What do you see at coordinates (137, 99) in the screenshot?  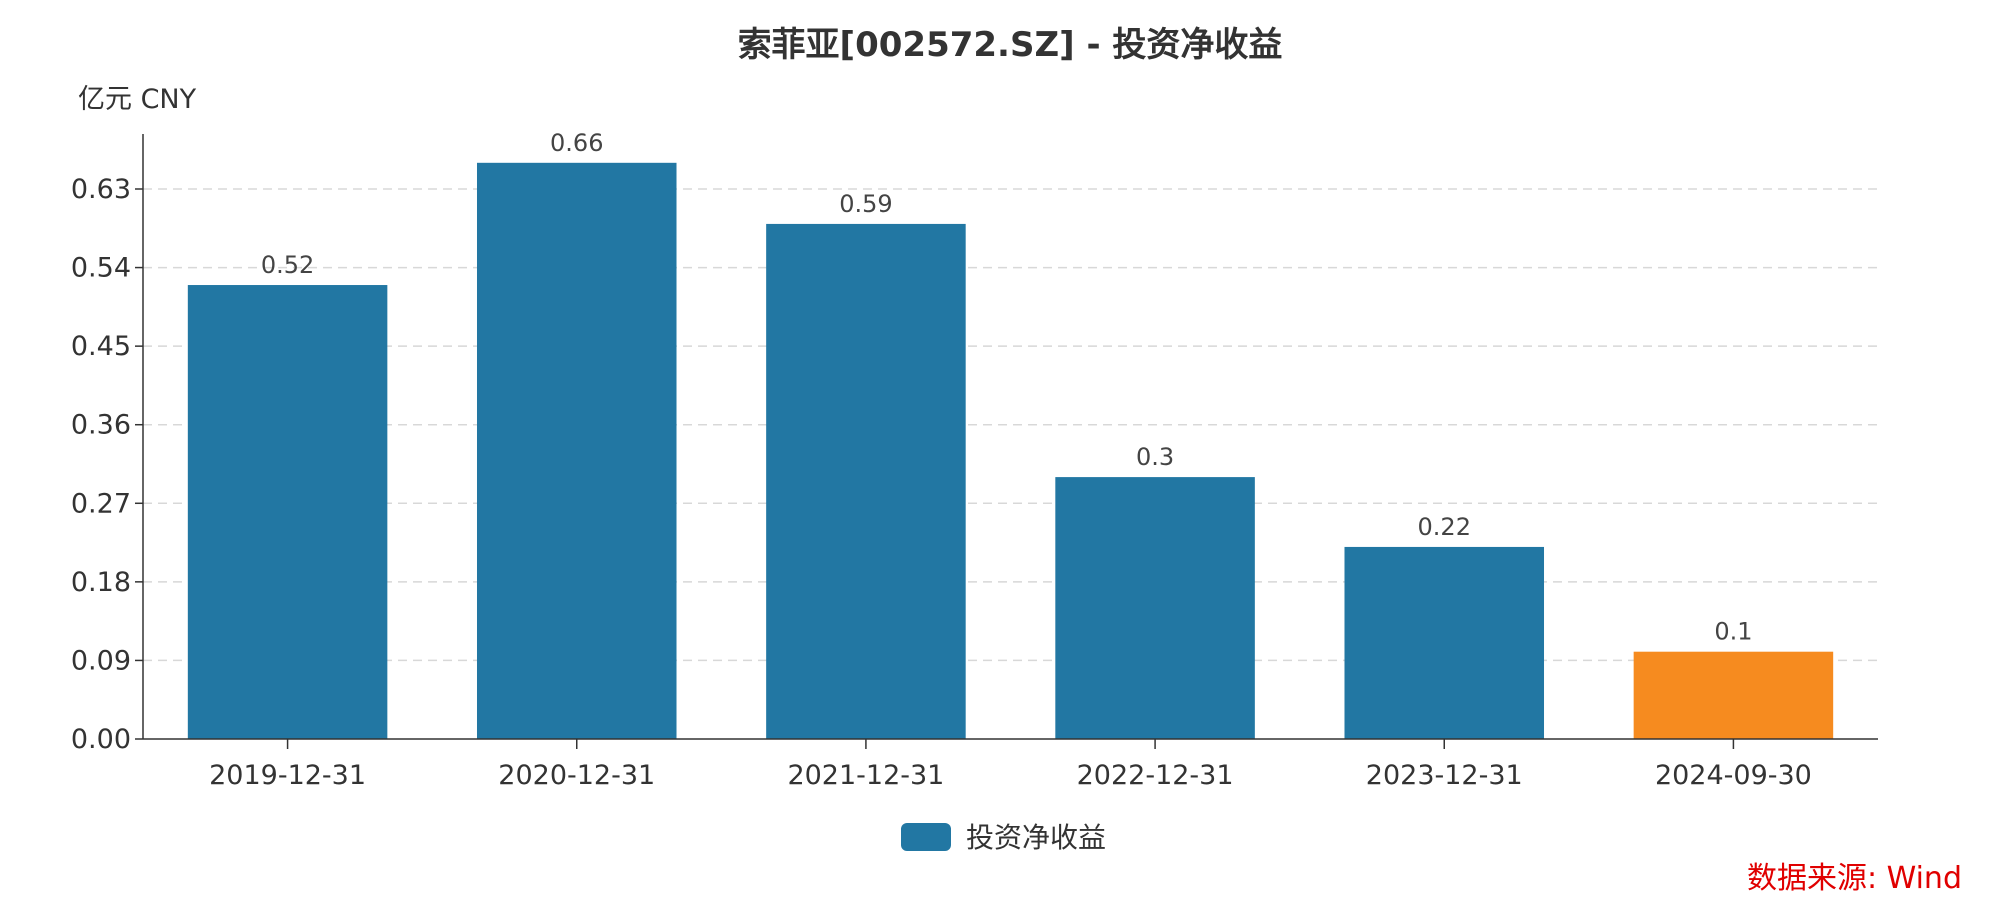 I see `y-axis-unit: 亿元 CNY` at bounding box center [137, 99].